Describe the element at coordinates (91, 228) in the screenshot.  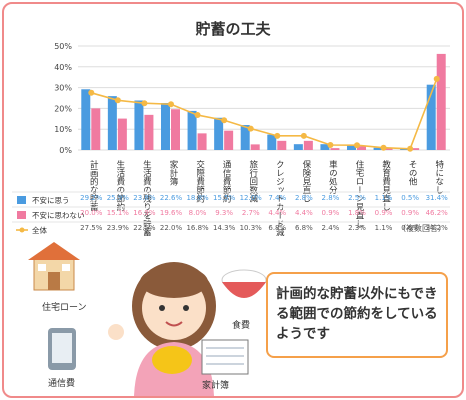
I see `data-label: 27.5%` at that location.